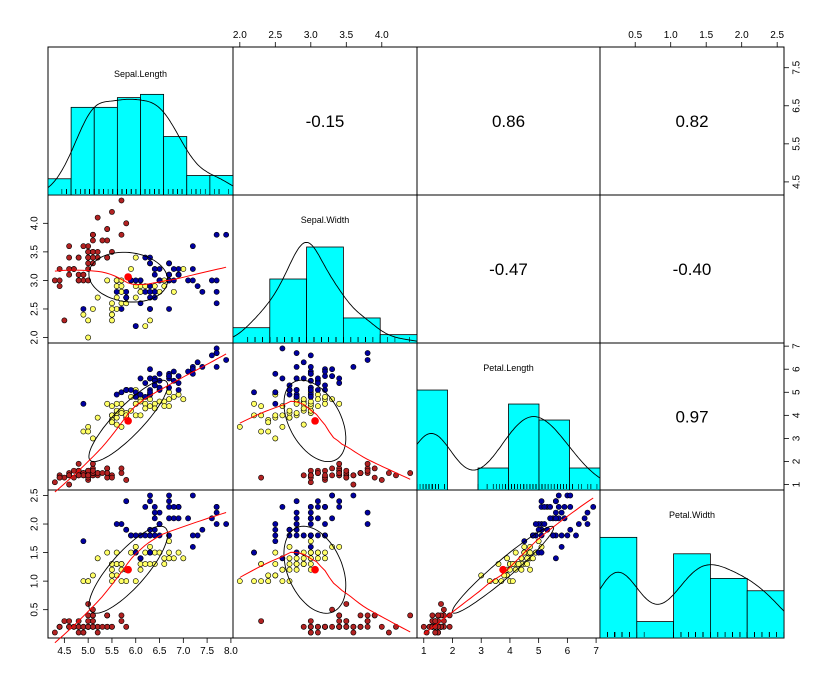  What do you see at coordinates (207, 651) in the screenshot?
I see `tick-label: 7.5` at bounding box center [207, 651].